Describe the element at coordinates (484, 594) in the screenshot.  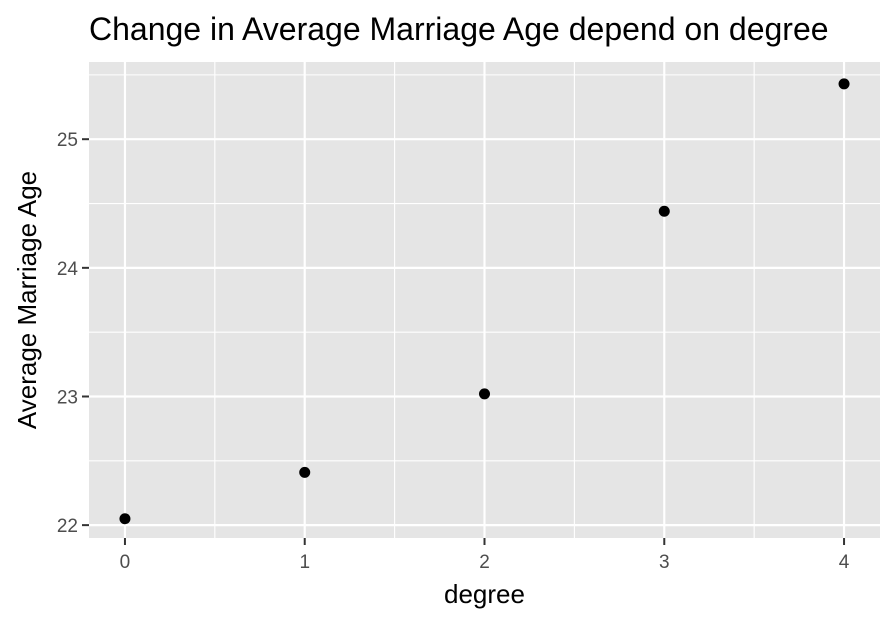
I see `x-axis-title: degree` at that location.